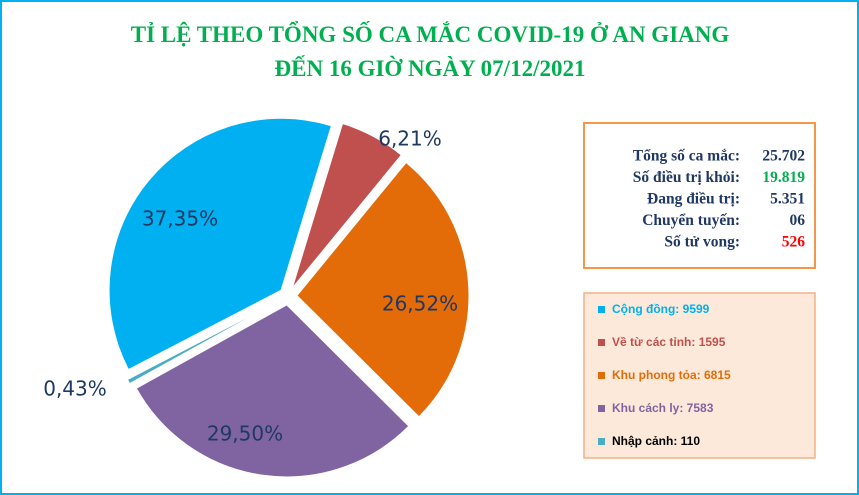  Describe the element at coordinates (702, 242) in the screenshot. I see `summary-label: Số tử vong:` at that location.